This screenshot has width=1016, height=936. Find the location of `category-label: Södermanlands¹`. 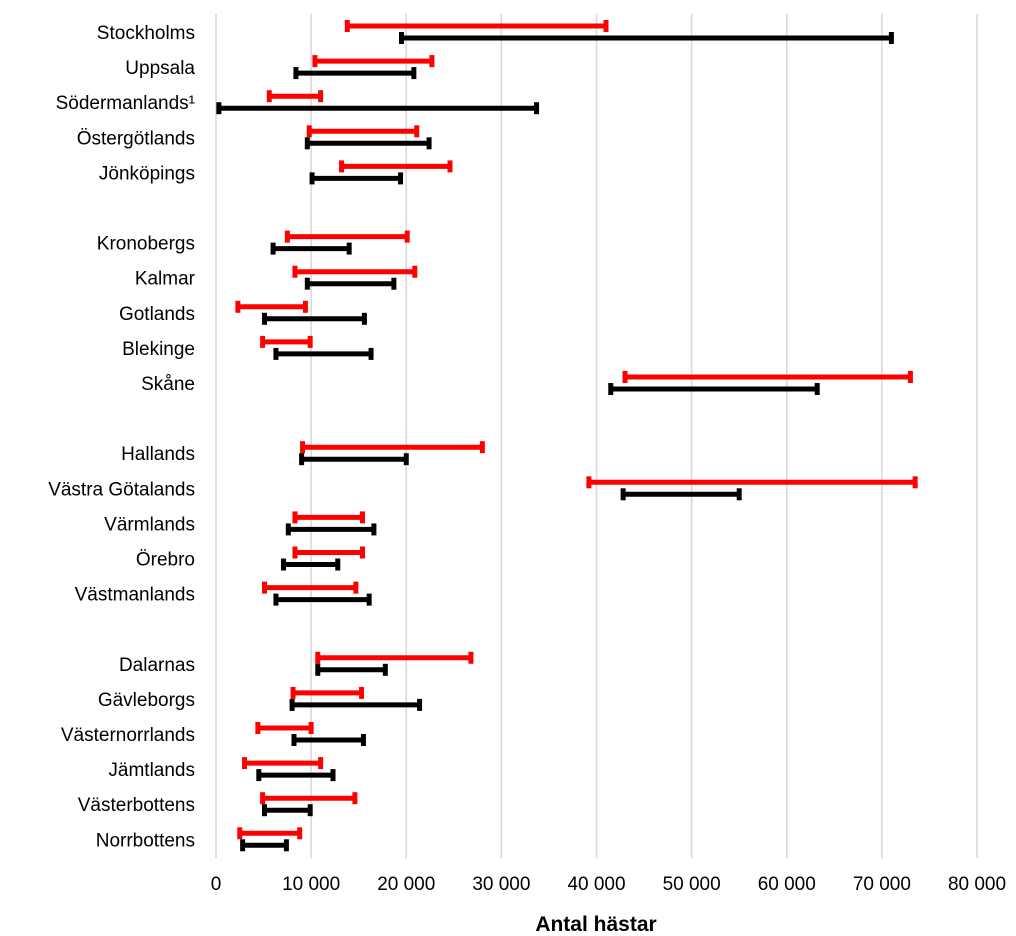

category-label: Södermanlands¹ is located at coordinates (125, 103).